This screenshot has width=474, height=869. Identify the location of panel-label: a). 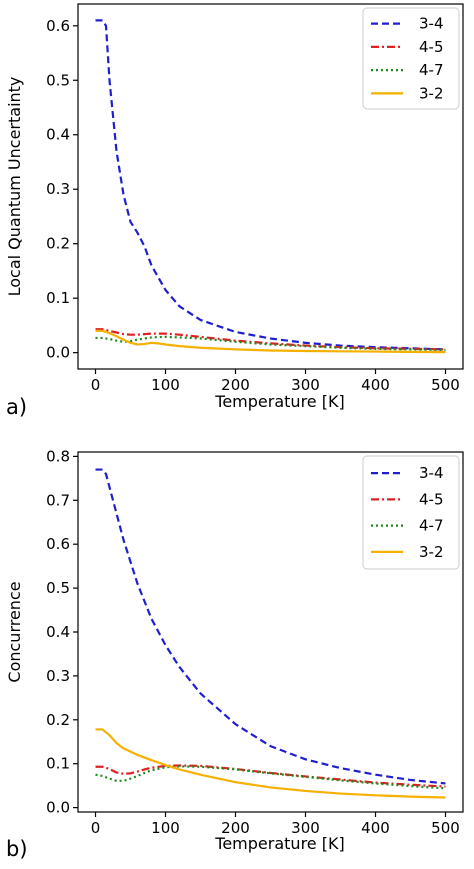
(16, 407).